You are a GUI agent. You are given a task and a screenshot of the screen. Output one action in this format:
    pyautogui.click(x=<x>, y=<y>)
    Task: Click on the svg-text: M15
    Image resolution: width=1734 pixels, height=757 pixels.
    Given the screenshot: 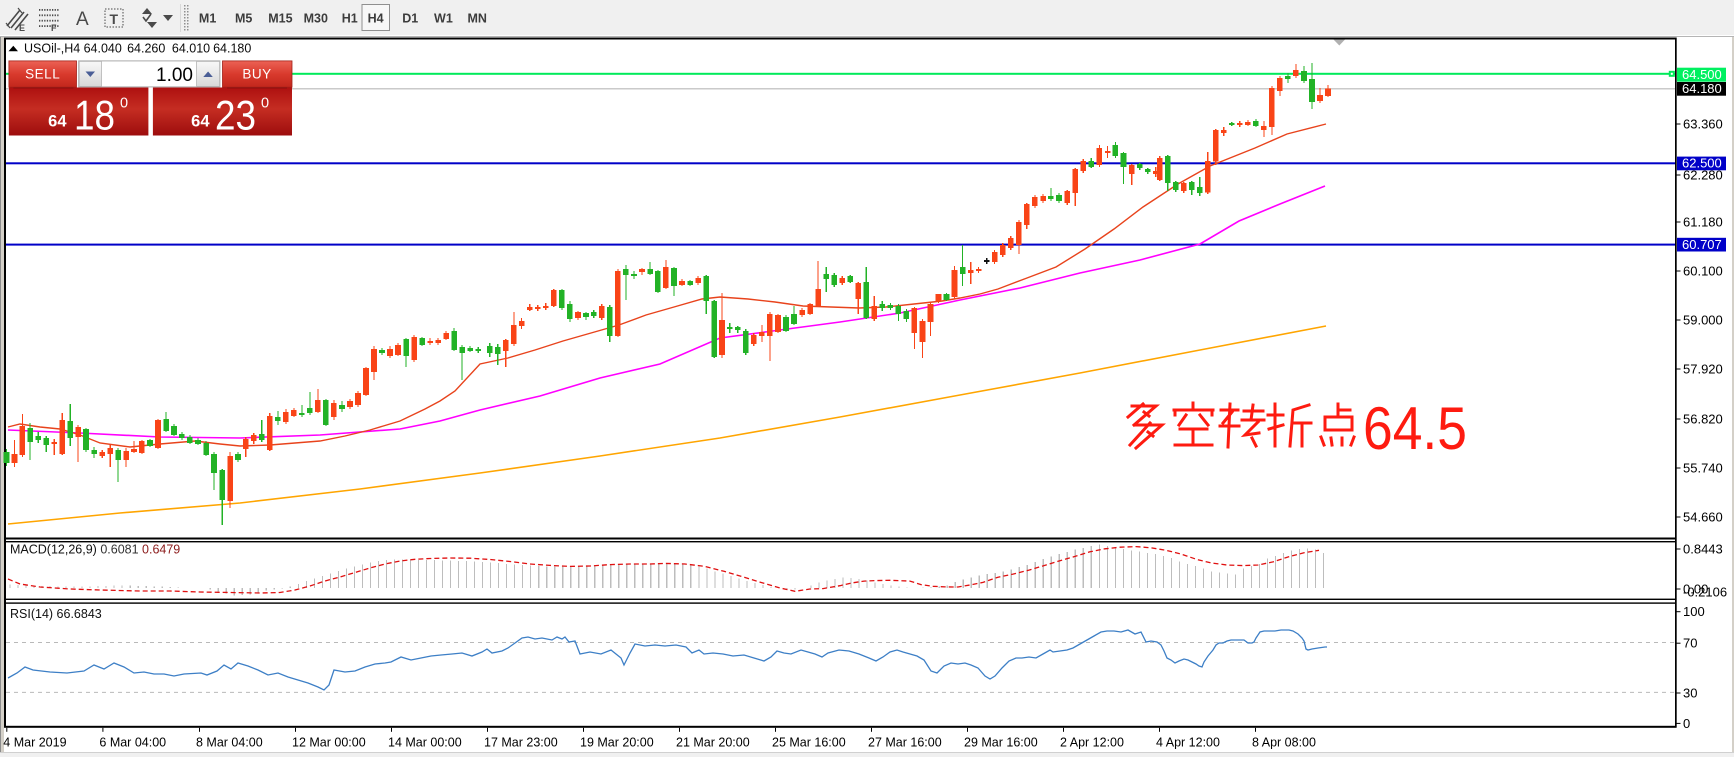 What is the action you would take?
    pyautogui.click(x=280, y=19)
    